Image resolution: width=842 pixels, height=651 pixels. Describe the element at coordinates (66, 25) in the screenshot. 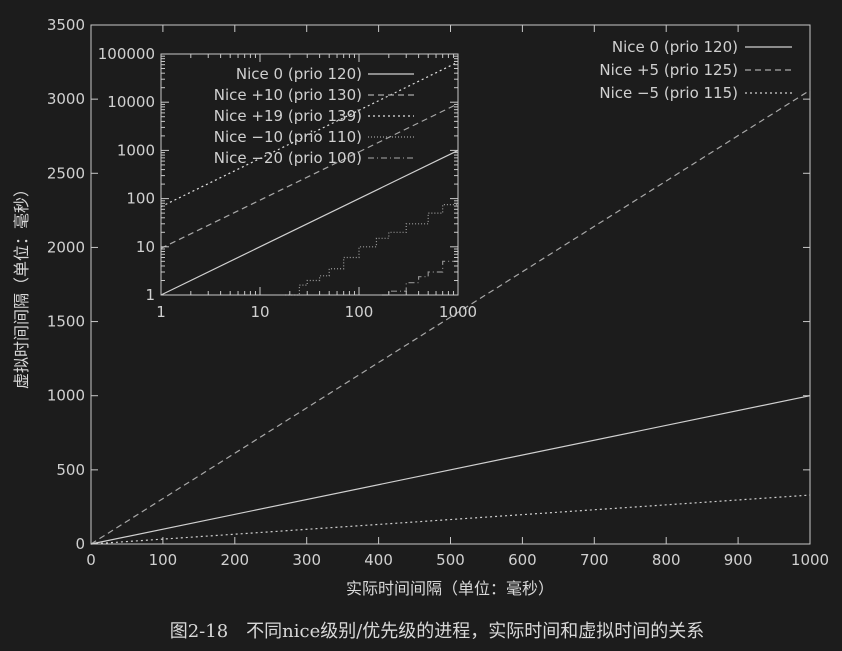

I see `y-tick-label: 3500` at that location.